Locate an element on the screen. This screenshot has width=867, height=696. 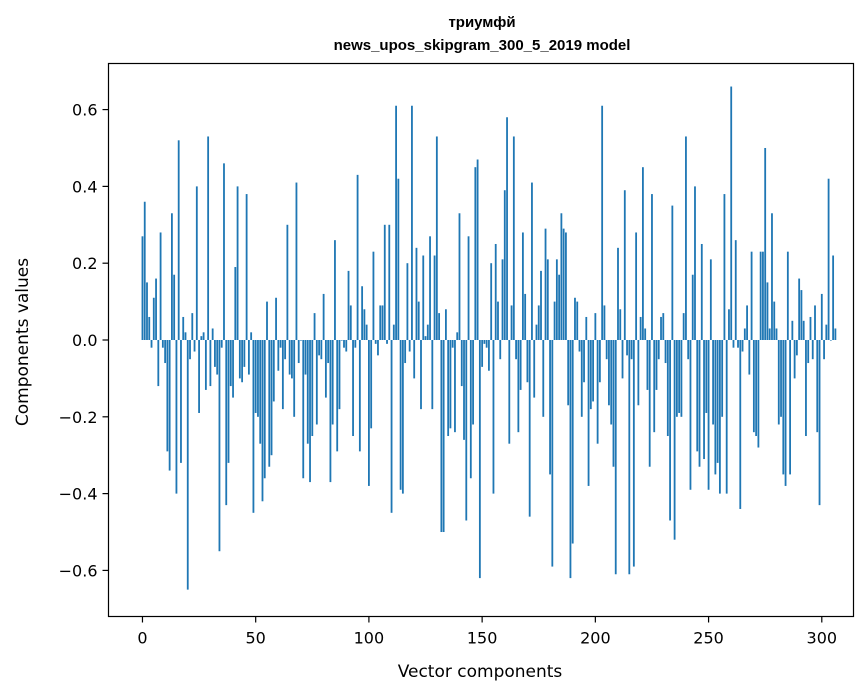
x-ticks: 0 50 100 150 200 250 300 is located at coordinates (487, 632).